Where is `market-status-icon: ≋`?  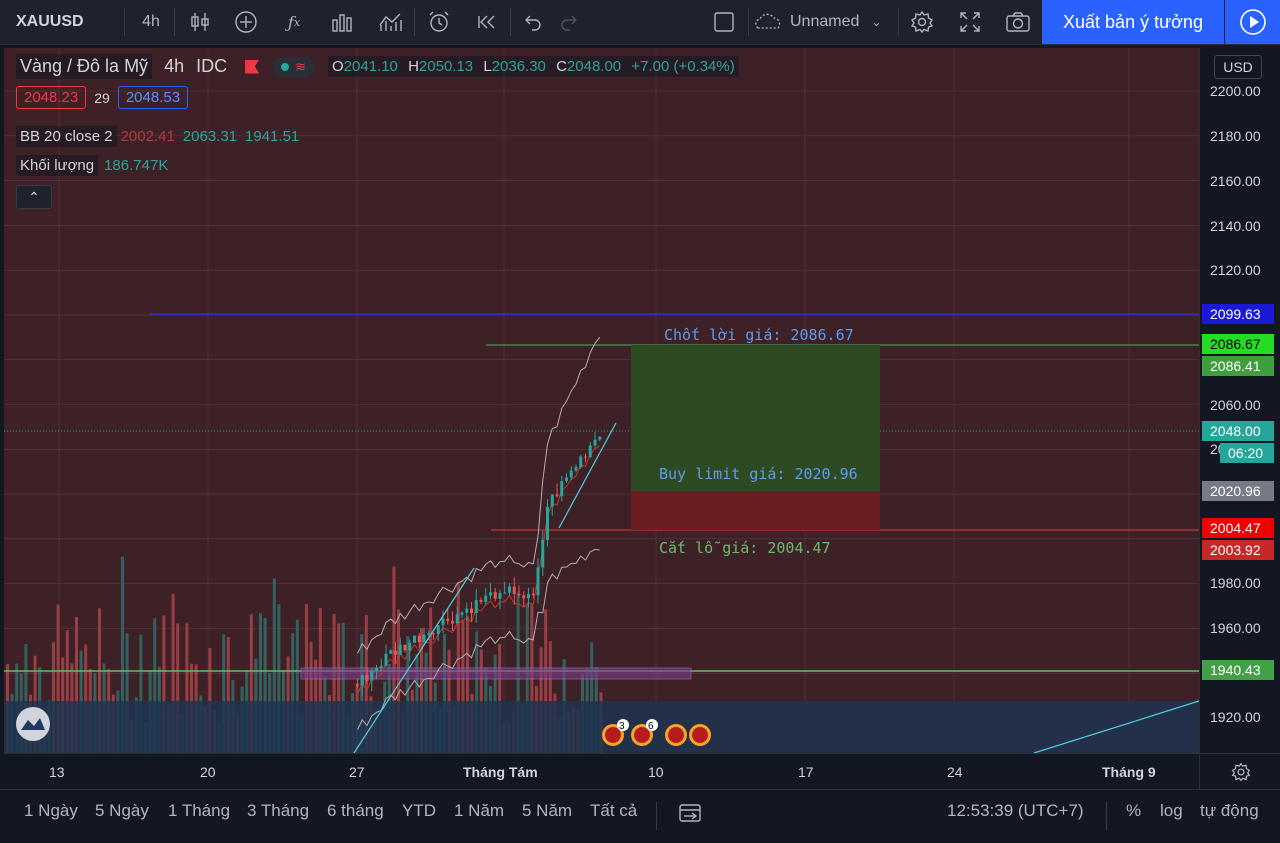 market-status-icon: ≋ is located at coordinates (293, 66).